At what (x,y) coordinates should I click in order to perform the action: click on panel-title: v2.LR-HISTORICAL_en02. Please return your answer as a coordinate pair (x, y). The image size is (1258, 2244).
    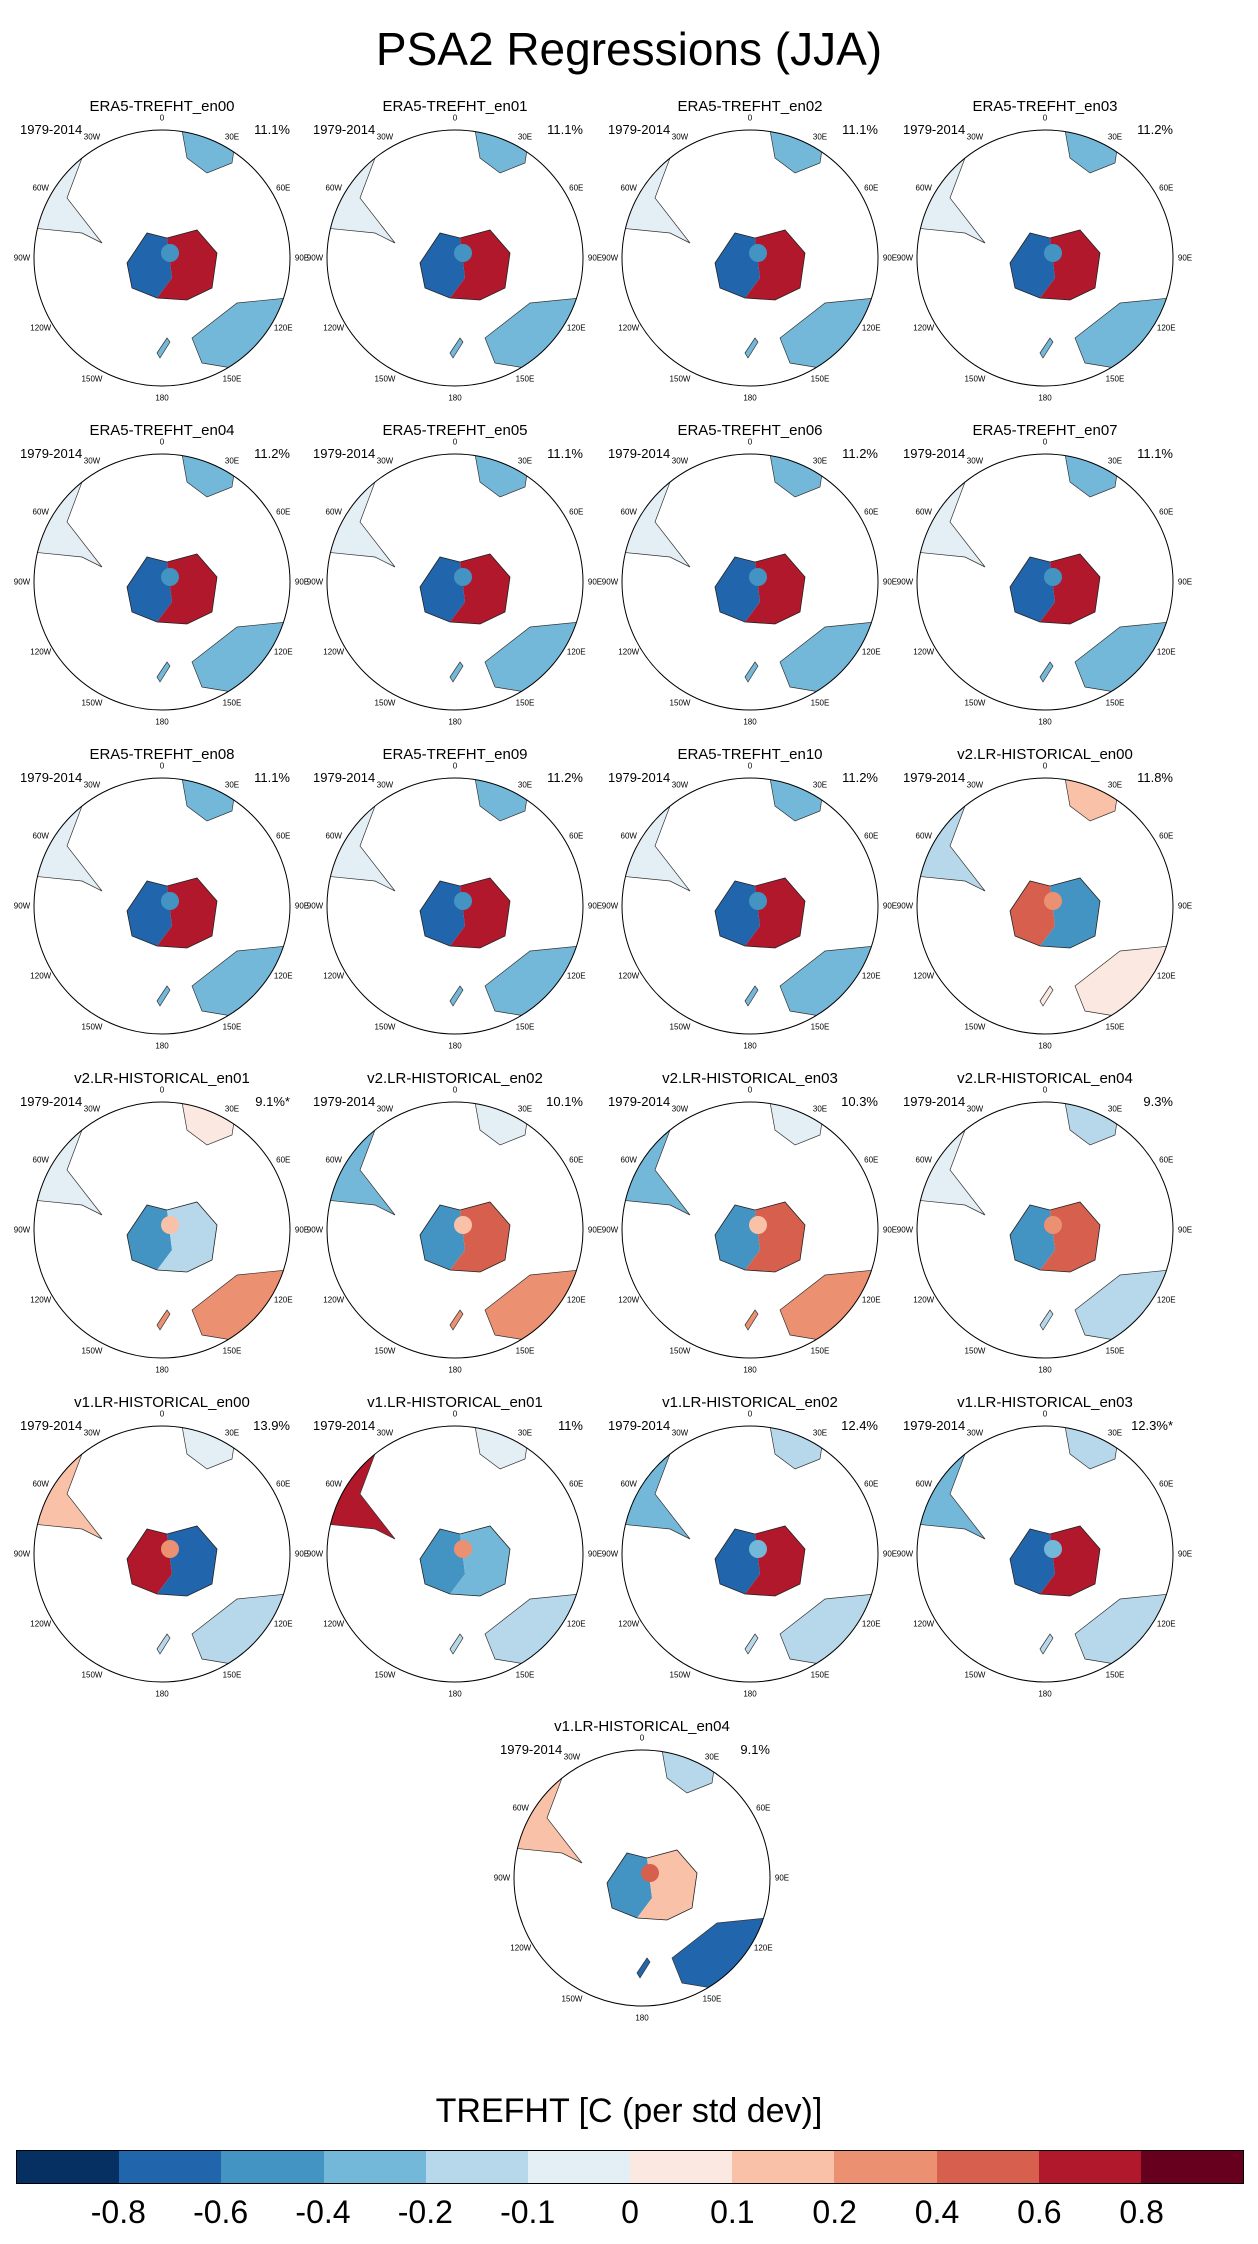
    Looking at the image, I should click on (455, 1078).